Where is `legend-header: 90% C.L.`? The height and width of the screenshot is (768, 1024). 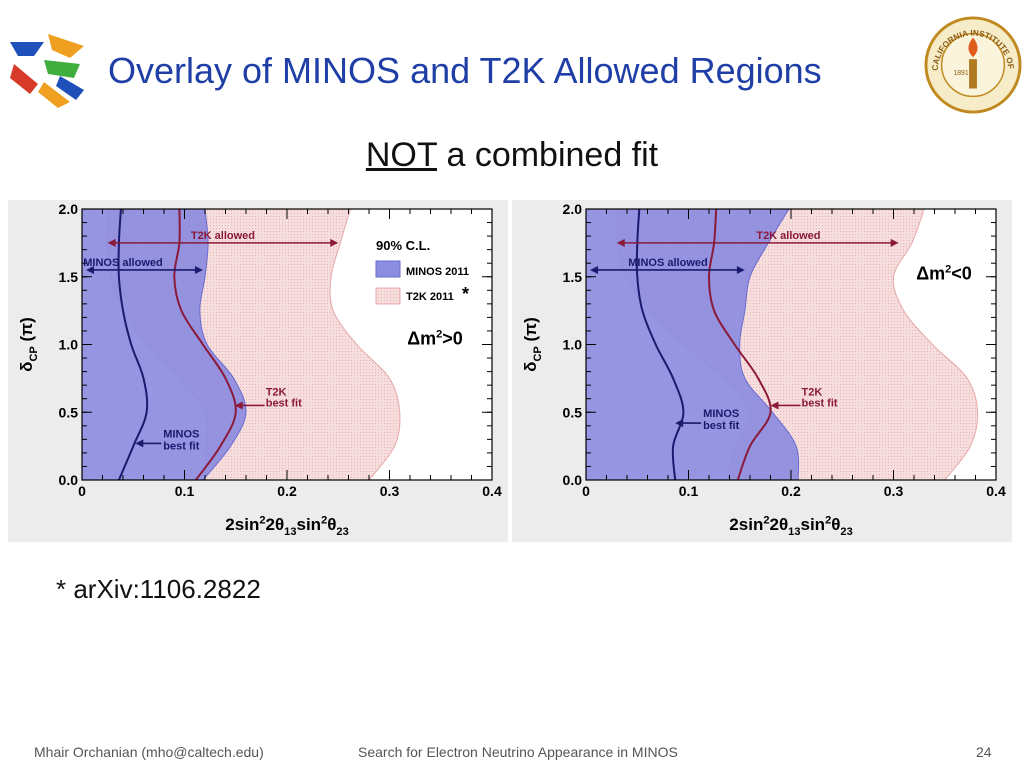 legend-header: 90% C.L. is located at coordinates (403, 245).